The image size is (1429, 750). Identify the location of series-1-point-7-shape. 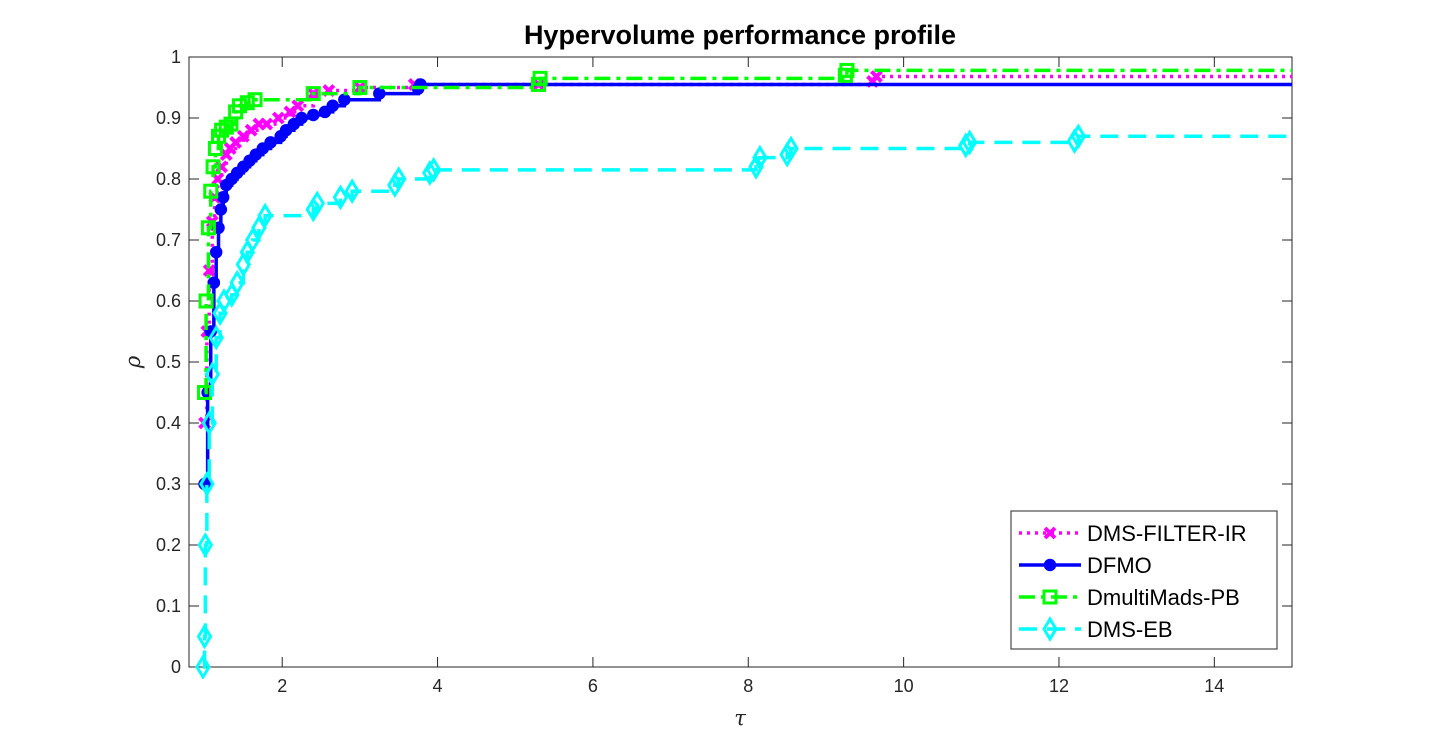
(223, 197).